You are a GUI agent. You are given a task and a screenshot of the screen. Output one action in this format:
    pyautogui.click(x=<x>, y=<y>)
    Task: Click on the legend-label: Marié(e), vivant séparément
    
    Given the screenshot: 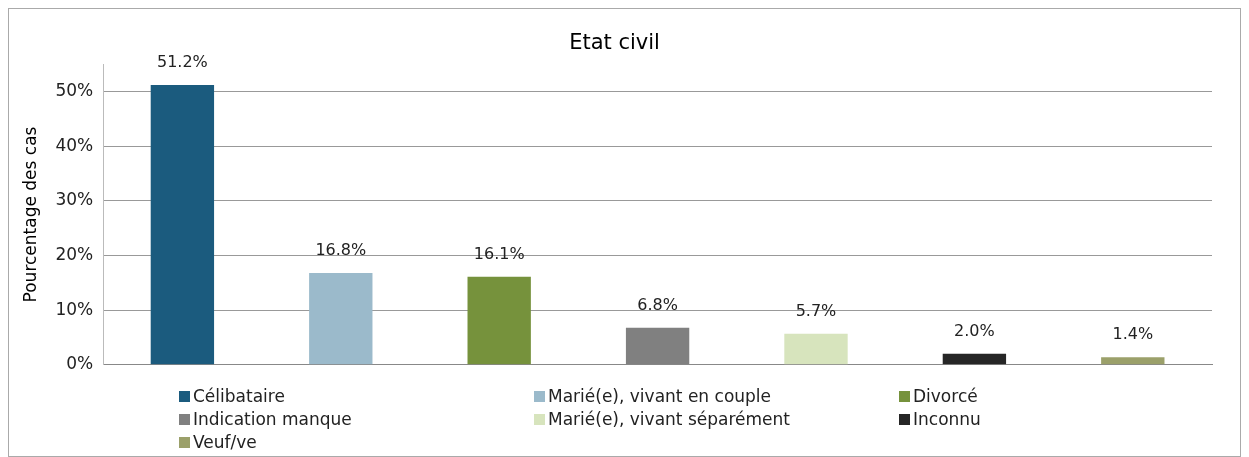 What is the action you would take?
    pyautogui.click(x=669, y=419)
    